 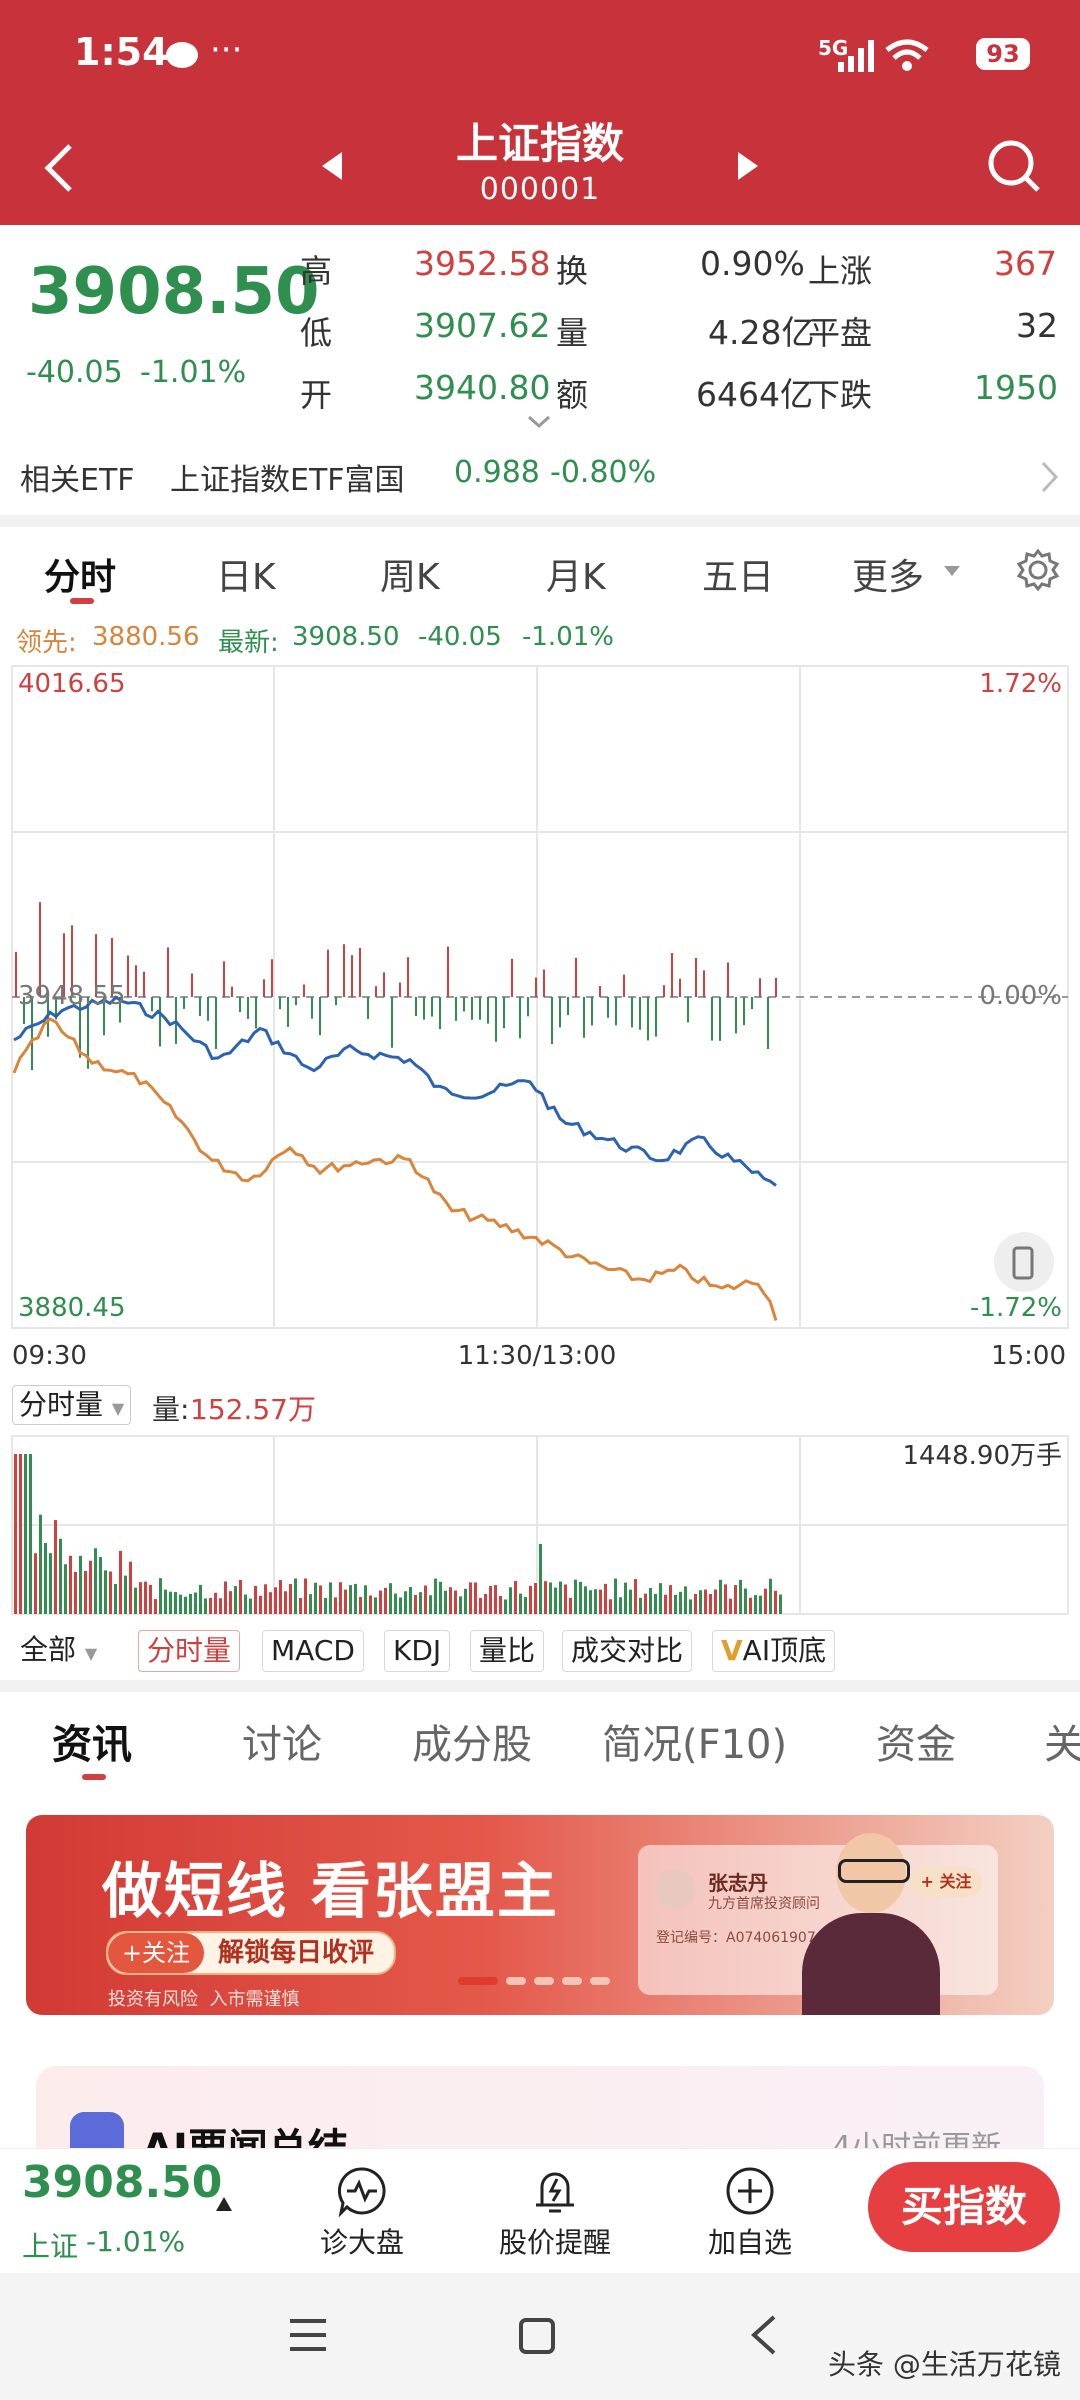 What do you see at coordinates (695, 1745) in the screenshot?
I see `tab-f10: 简况(F10)` at bounding box center [695, 1745].